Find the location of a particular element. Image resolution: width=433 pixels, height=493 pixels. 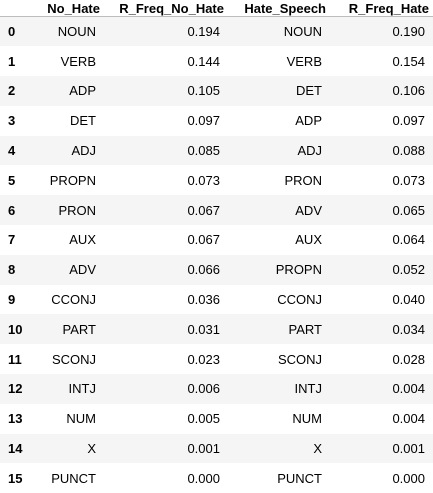

row-index: 10 is located at coordinates (15, 329).